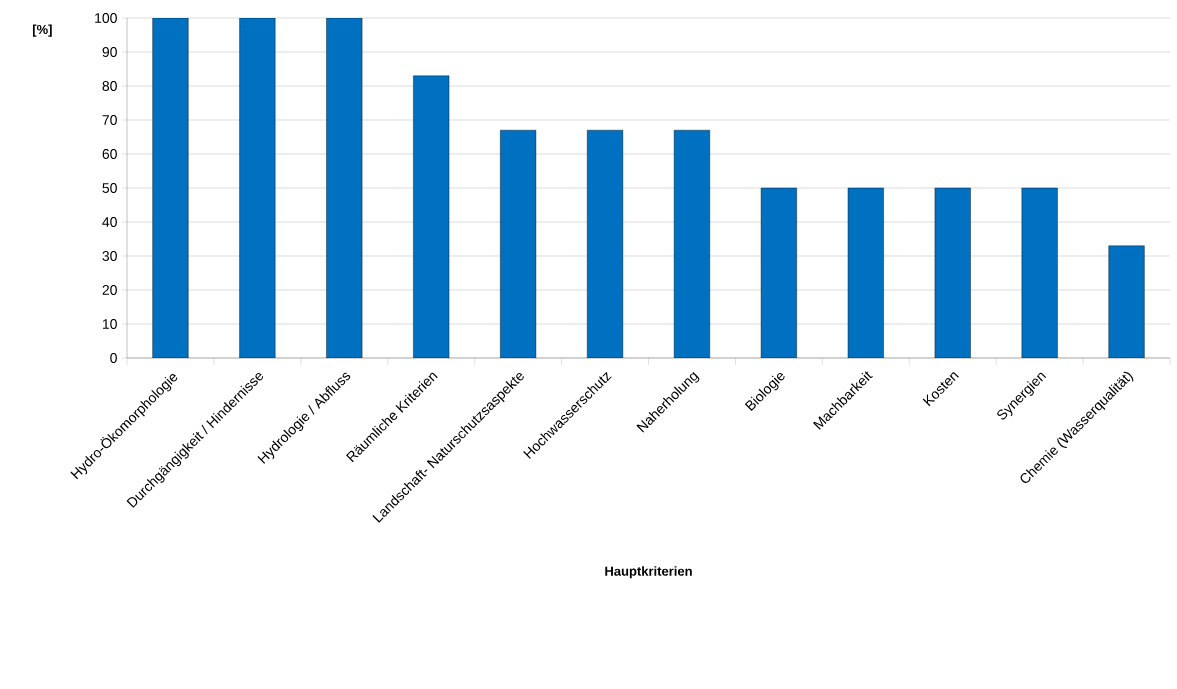  Describe the element at coordinates (42, 30) in the screenshot. I see `y-axis-title: [%]` at that location.